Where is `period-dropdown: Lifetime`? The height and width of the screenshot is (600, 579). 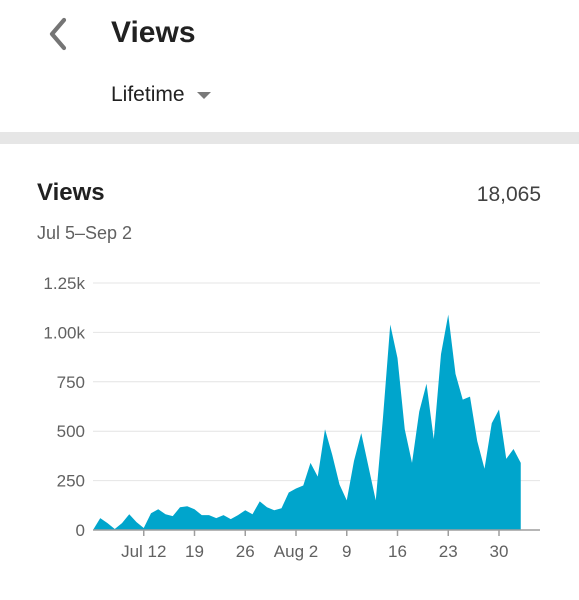 period-dropdown: Lifetime is located at coordinates (161, 95).